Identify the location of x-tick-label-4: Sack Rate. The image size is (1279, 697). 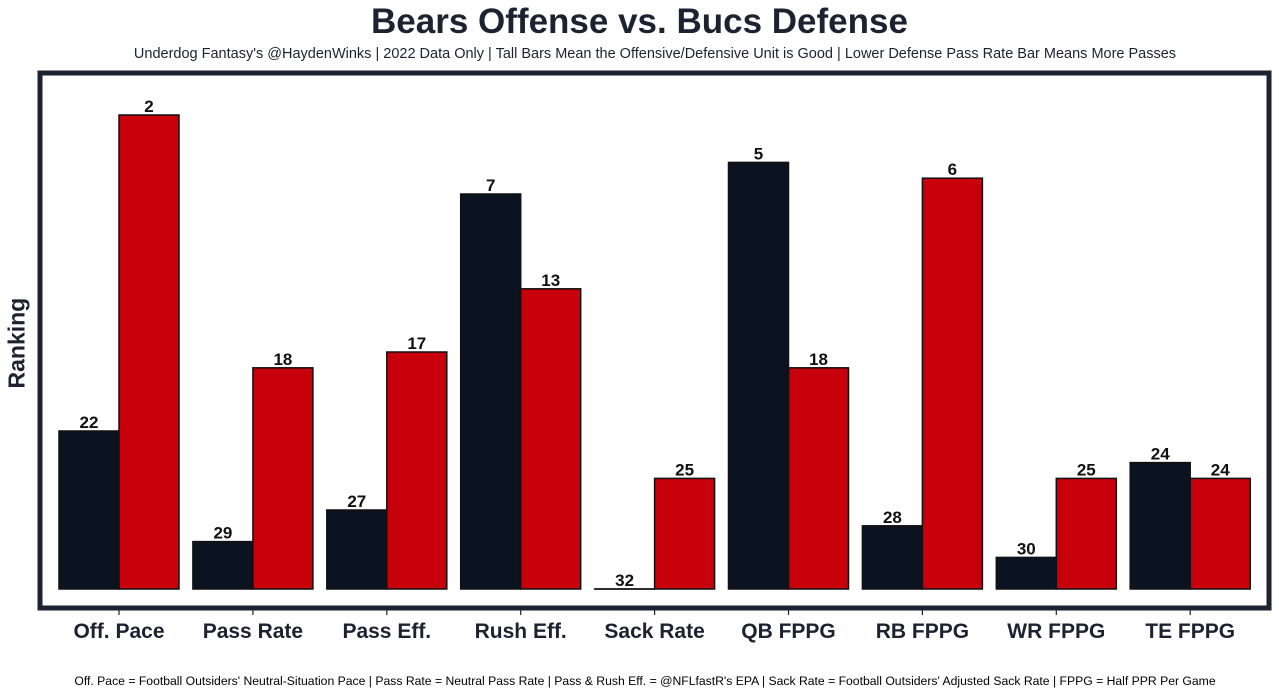
(654, 631).